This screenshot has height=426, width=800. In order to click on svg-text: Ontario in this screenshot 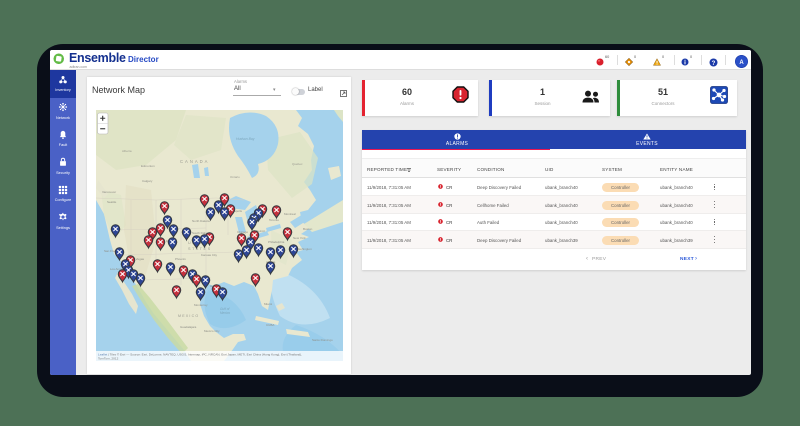, I will do `click(235, 177)`.